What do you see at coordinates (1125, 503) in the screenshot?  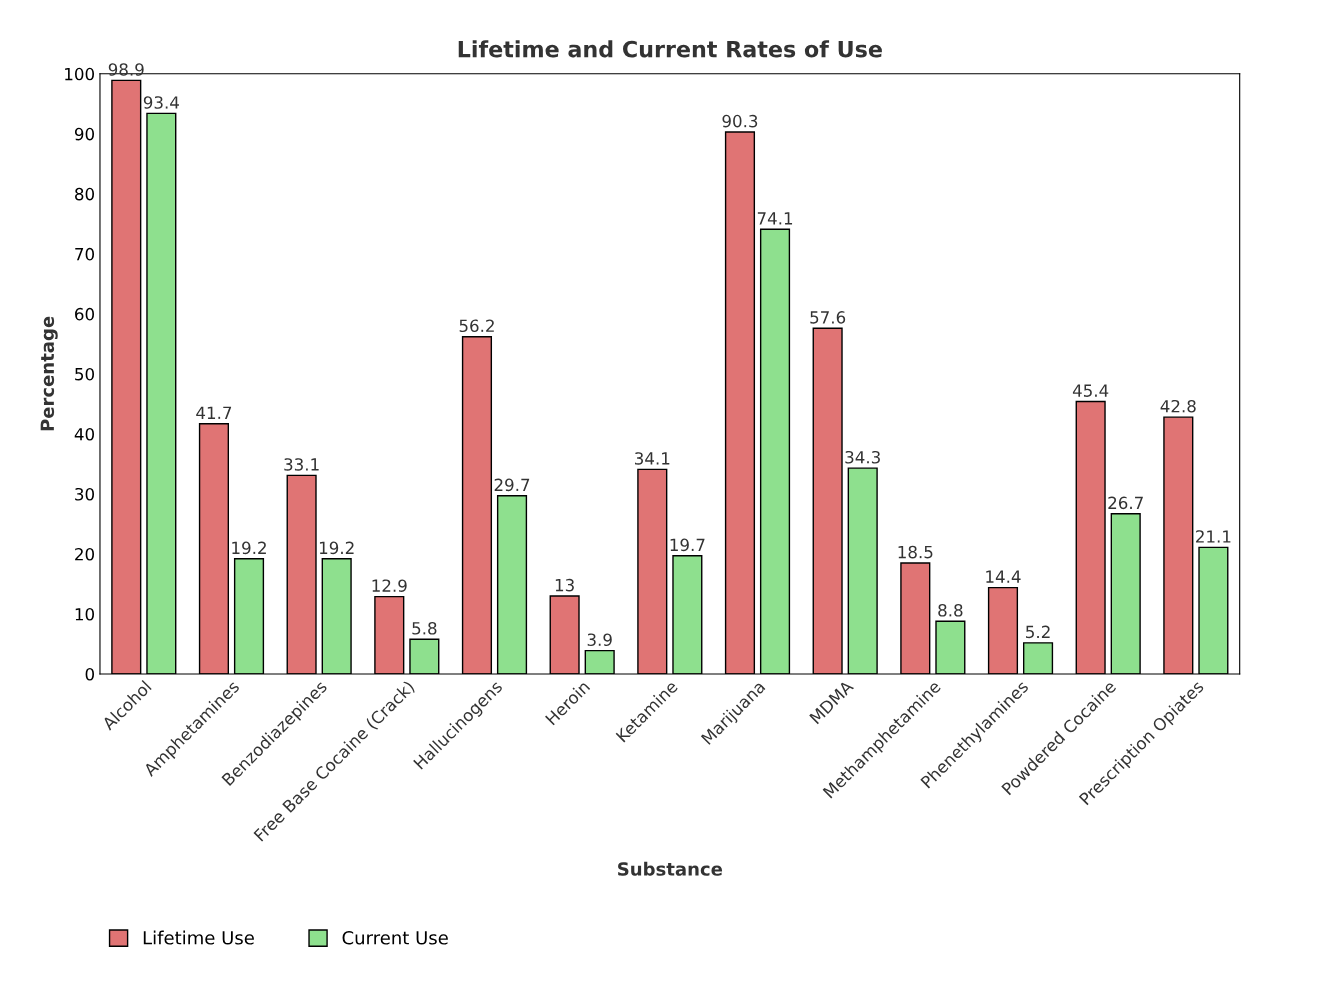 I see `data-label: 26.7` at bounding box center [1125, 503].